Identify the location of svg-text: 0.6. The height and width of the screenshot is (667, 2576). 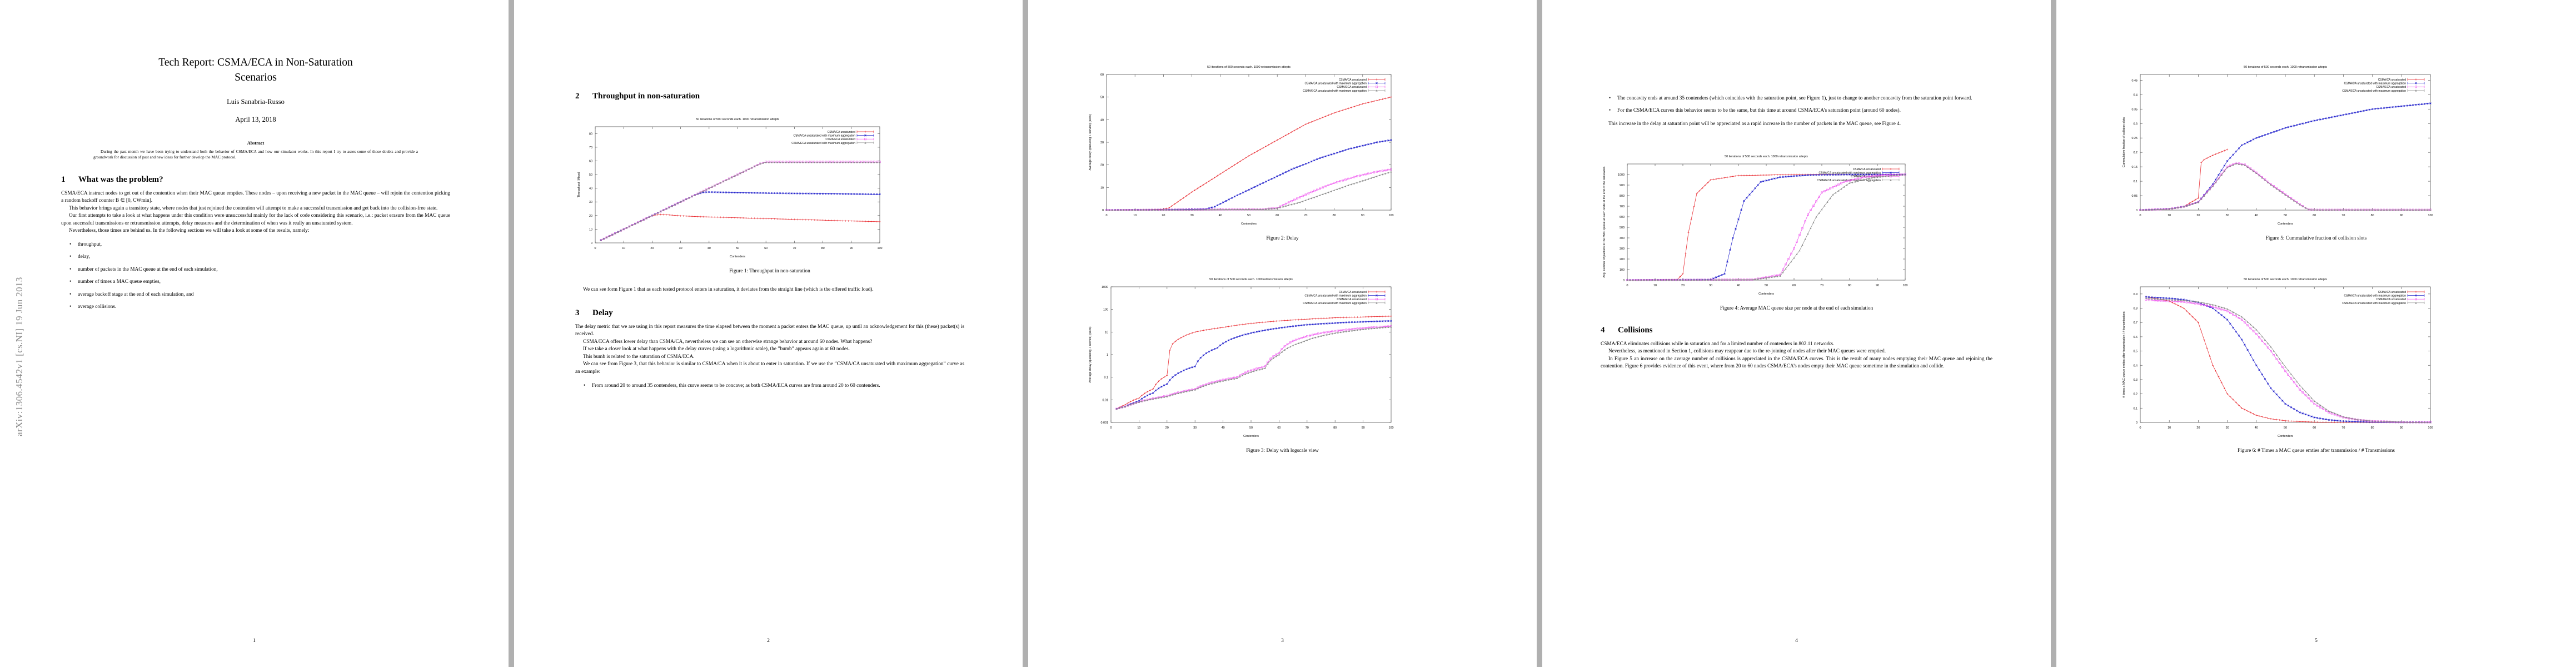
(2136, 337).